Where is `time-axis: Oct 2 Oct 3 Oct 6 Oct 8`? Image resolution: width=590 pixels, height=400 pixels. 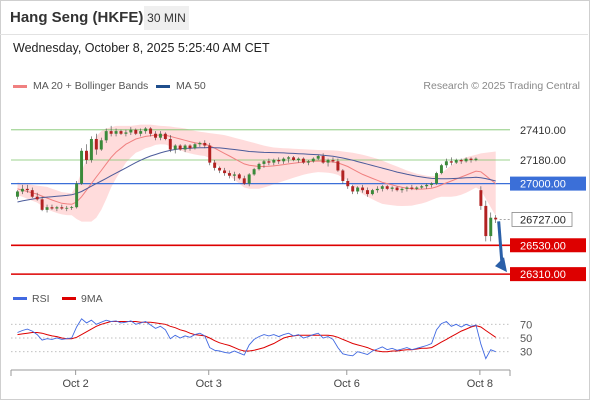 time-axis: Oct 2 Oct 3 Oct 6 Oct 8 is located at coordinates (260, 379).